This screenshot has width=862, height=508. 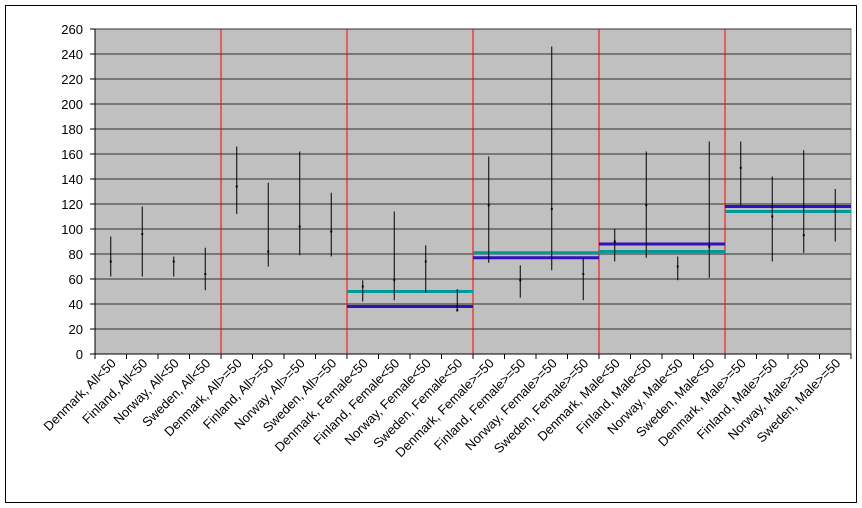 What do you see at coordinates (72, 54) in the screenshot?
I see `y-tick-label: 240` at bounding box center [72, 54].